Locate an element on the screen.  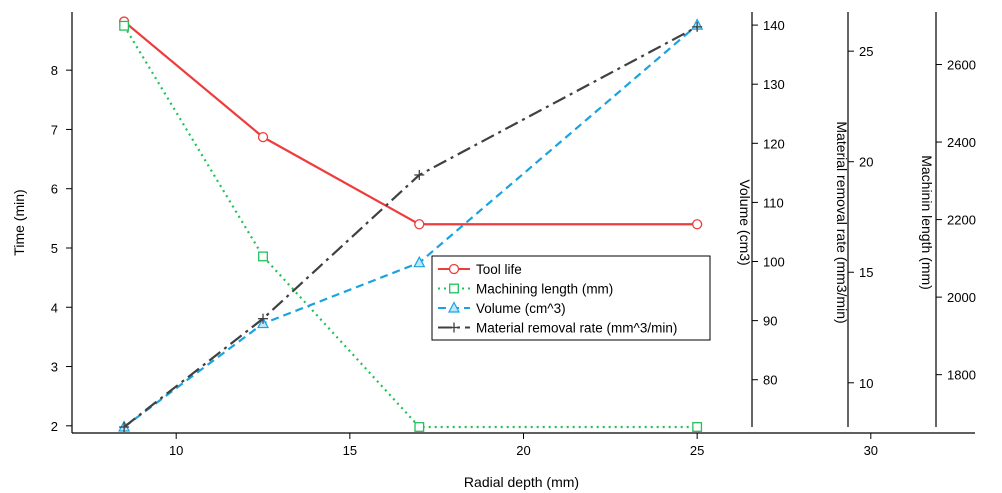
legend-box is located at coordinates (571, 298).